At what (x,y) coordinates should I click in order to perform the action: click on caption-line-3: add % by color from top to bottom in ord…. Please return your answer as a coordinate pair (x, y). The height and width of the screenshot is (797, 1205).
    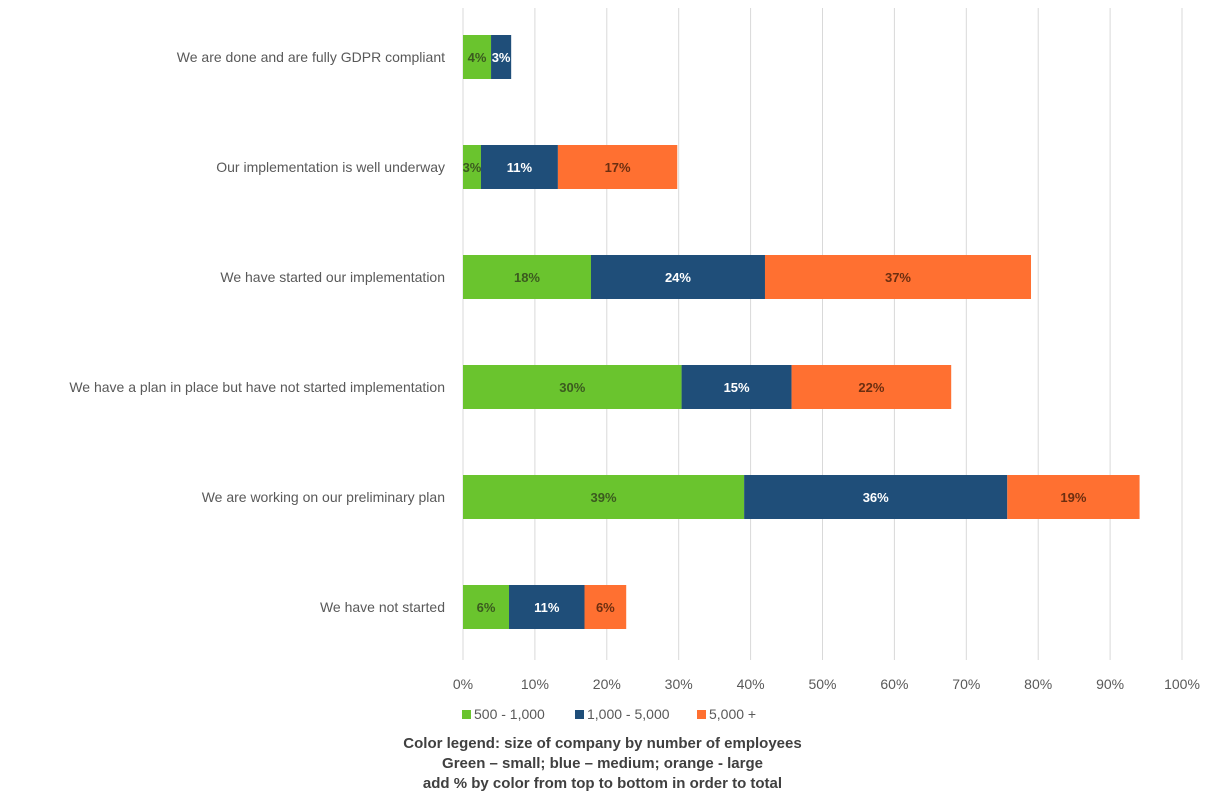
    Looking at the image, I should click on (602, 783).